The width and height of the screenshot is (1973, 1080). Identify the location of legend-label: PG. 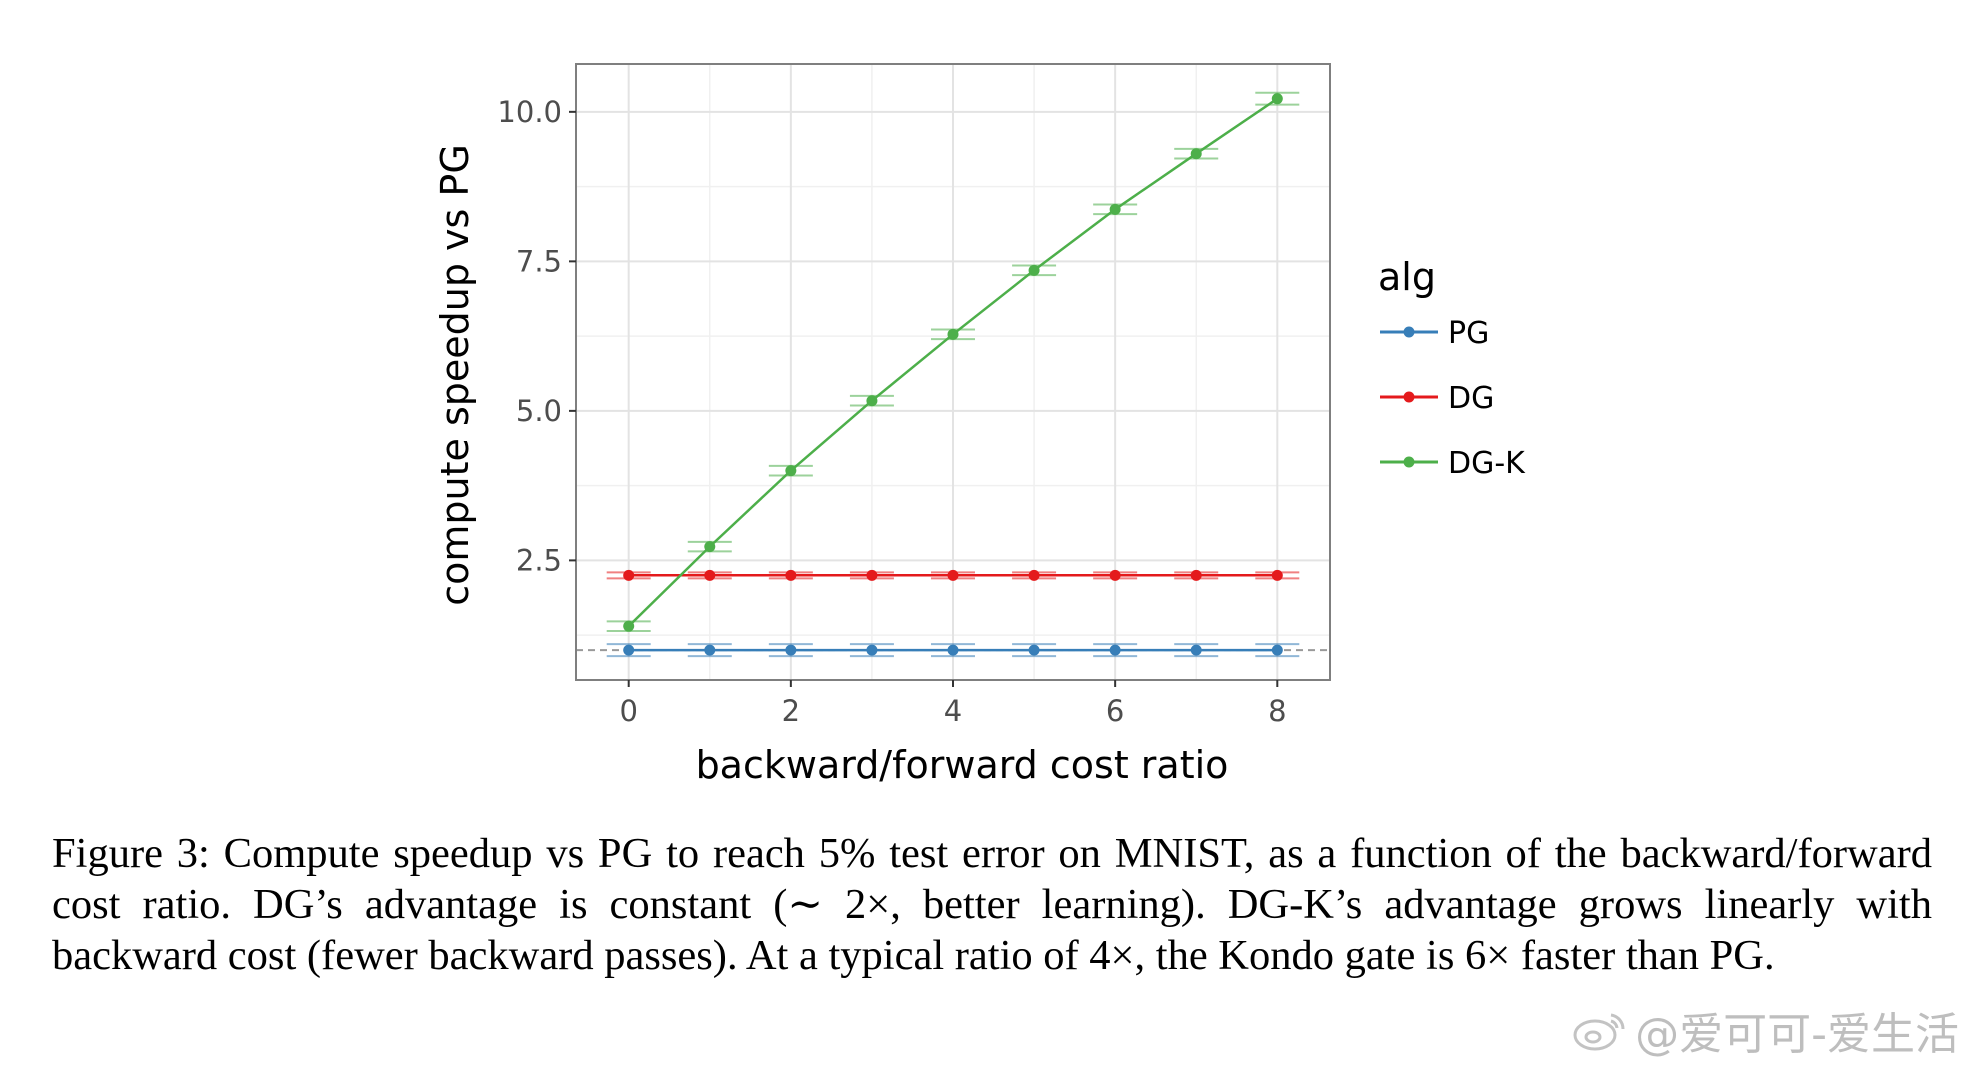
(1468, 333).